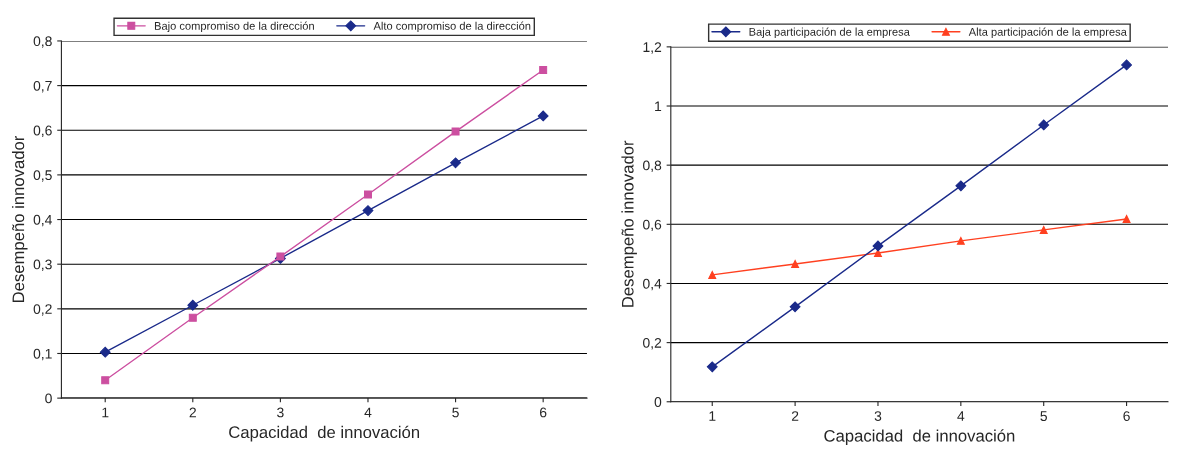  Describe the element at coordinates (1047, 32) in the screenshot. I see `legend-label: Alta participación de la empresa` at that location.